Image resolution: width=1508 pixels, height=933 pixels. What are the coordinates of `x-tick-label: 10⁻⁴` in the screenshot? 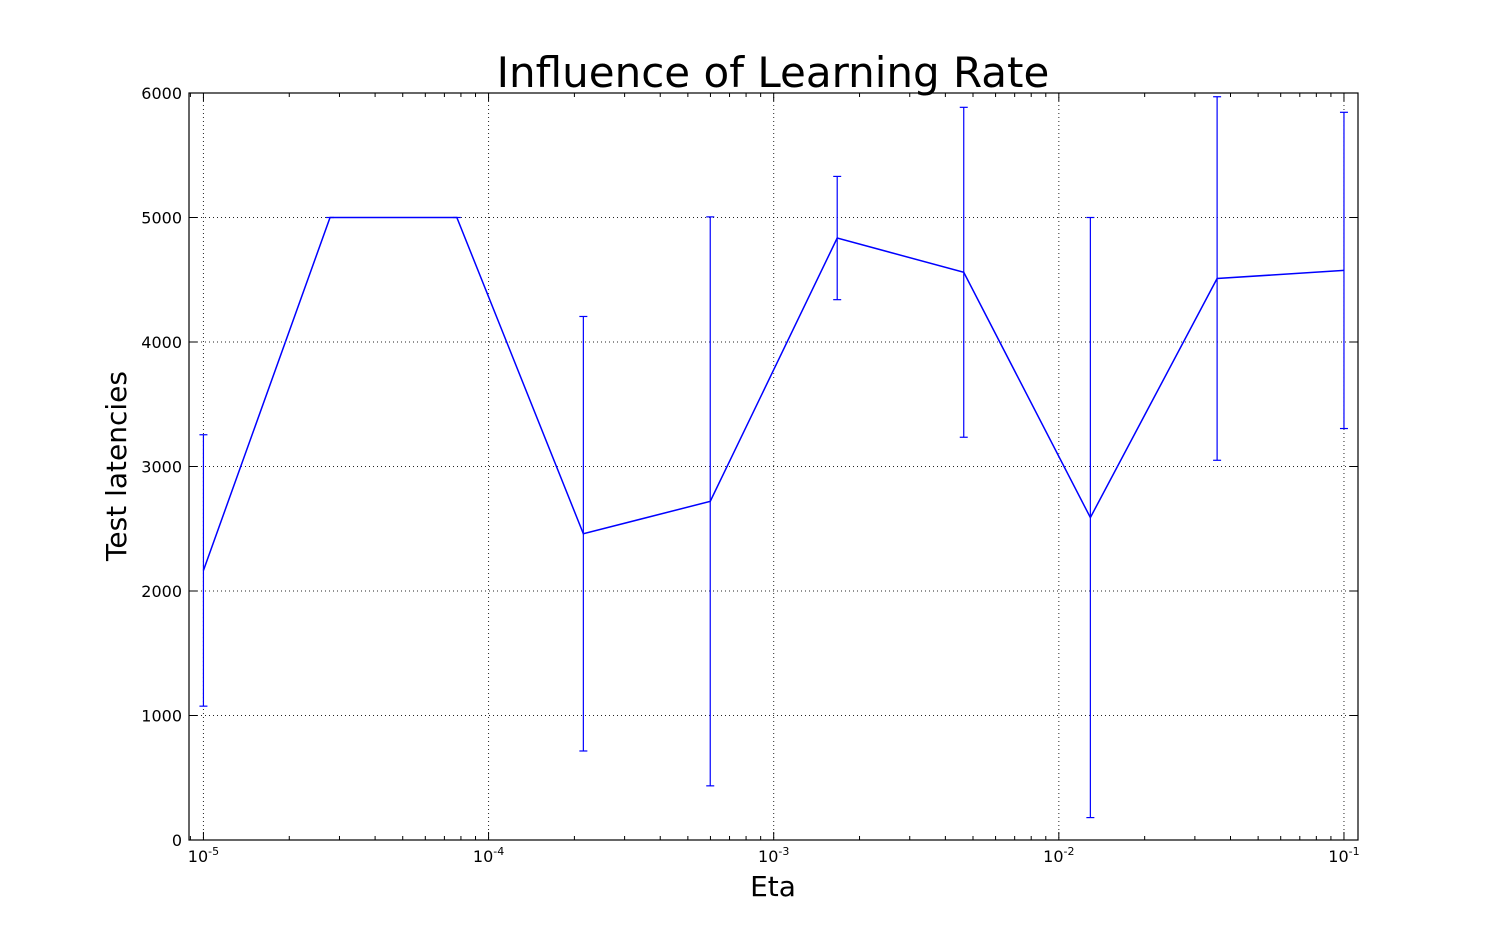 It's located at (488, 855).